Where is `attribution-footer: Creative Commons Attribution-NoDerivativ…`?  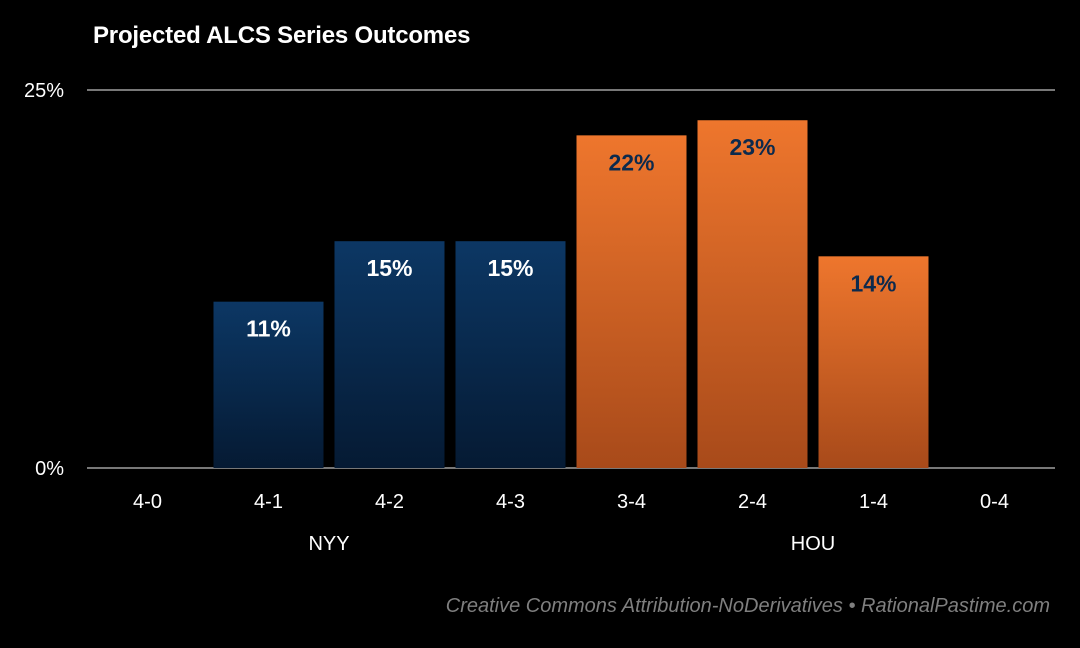 attribution-footer: Creative Commons Attribution-NoDerivativ… is located at coordinates (747, 606).